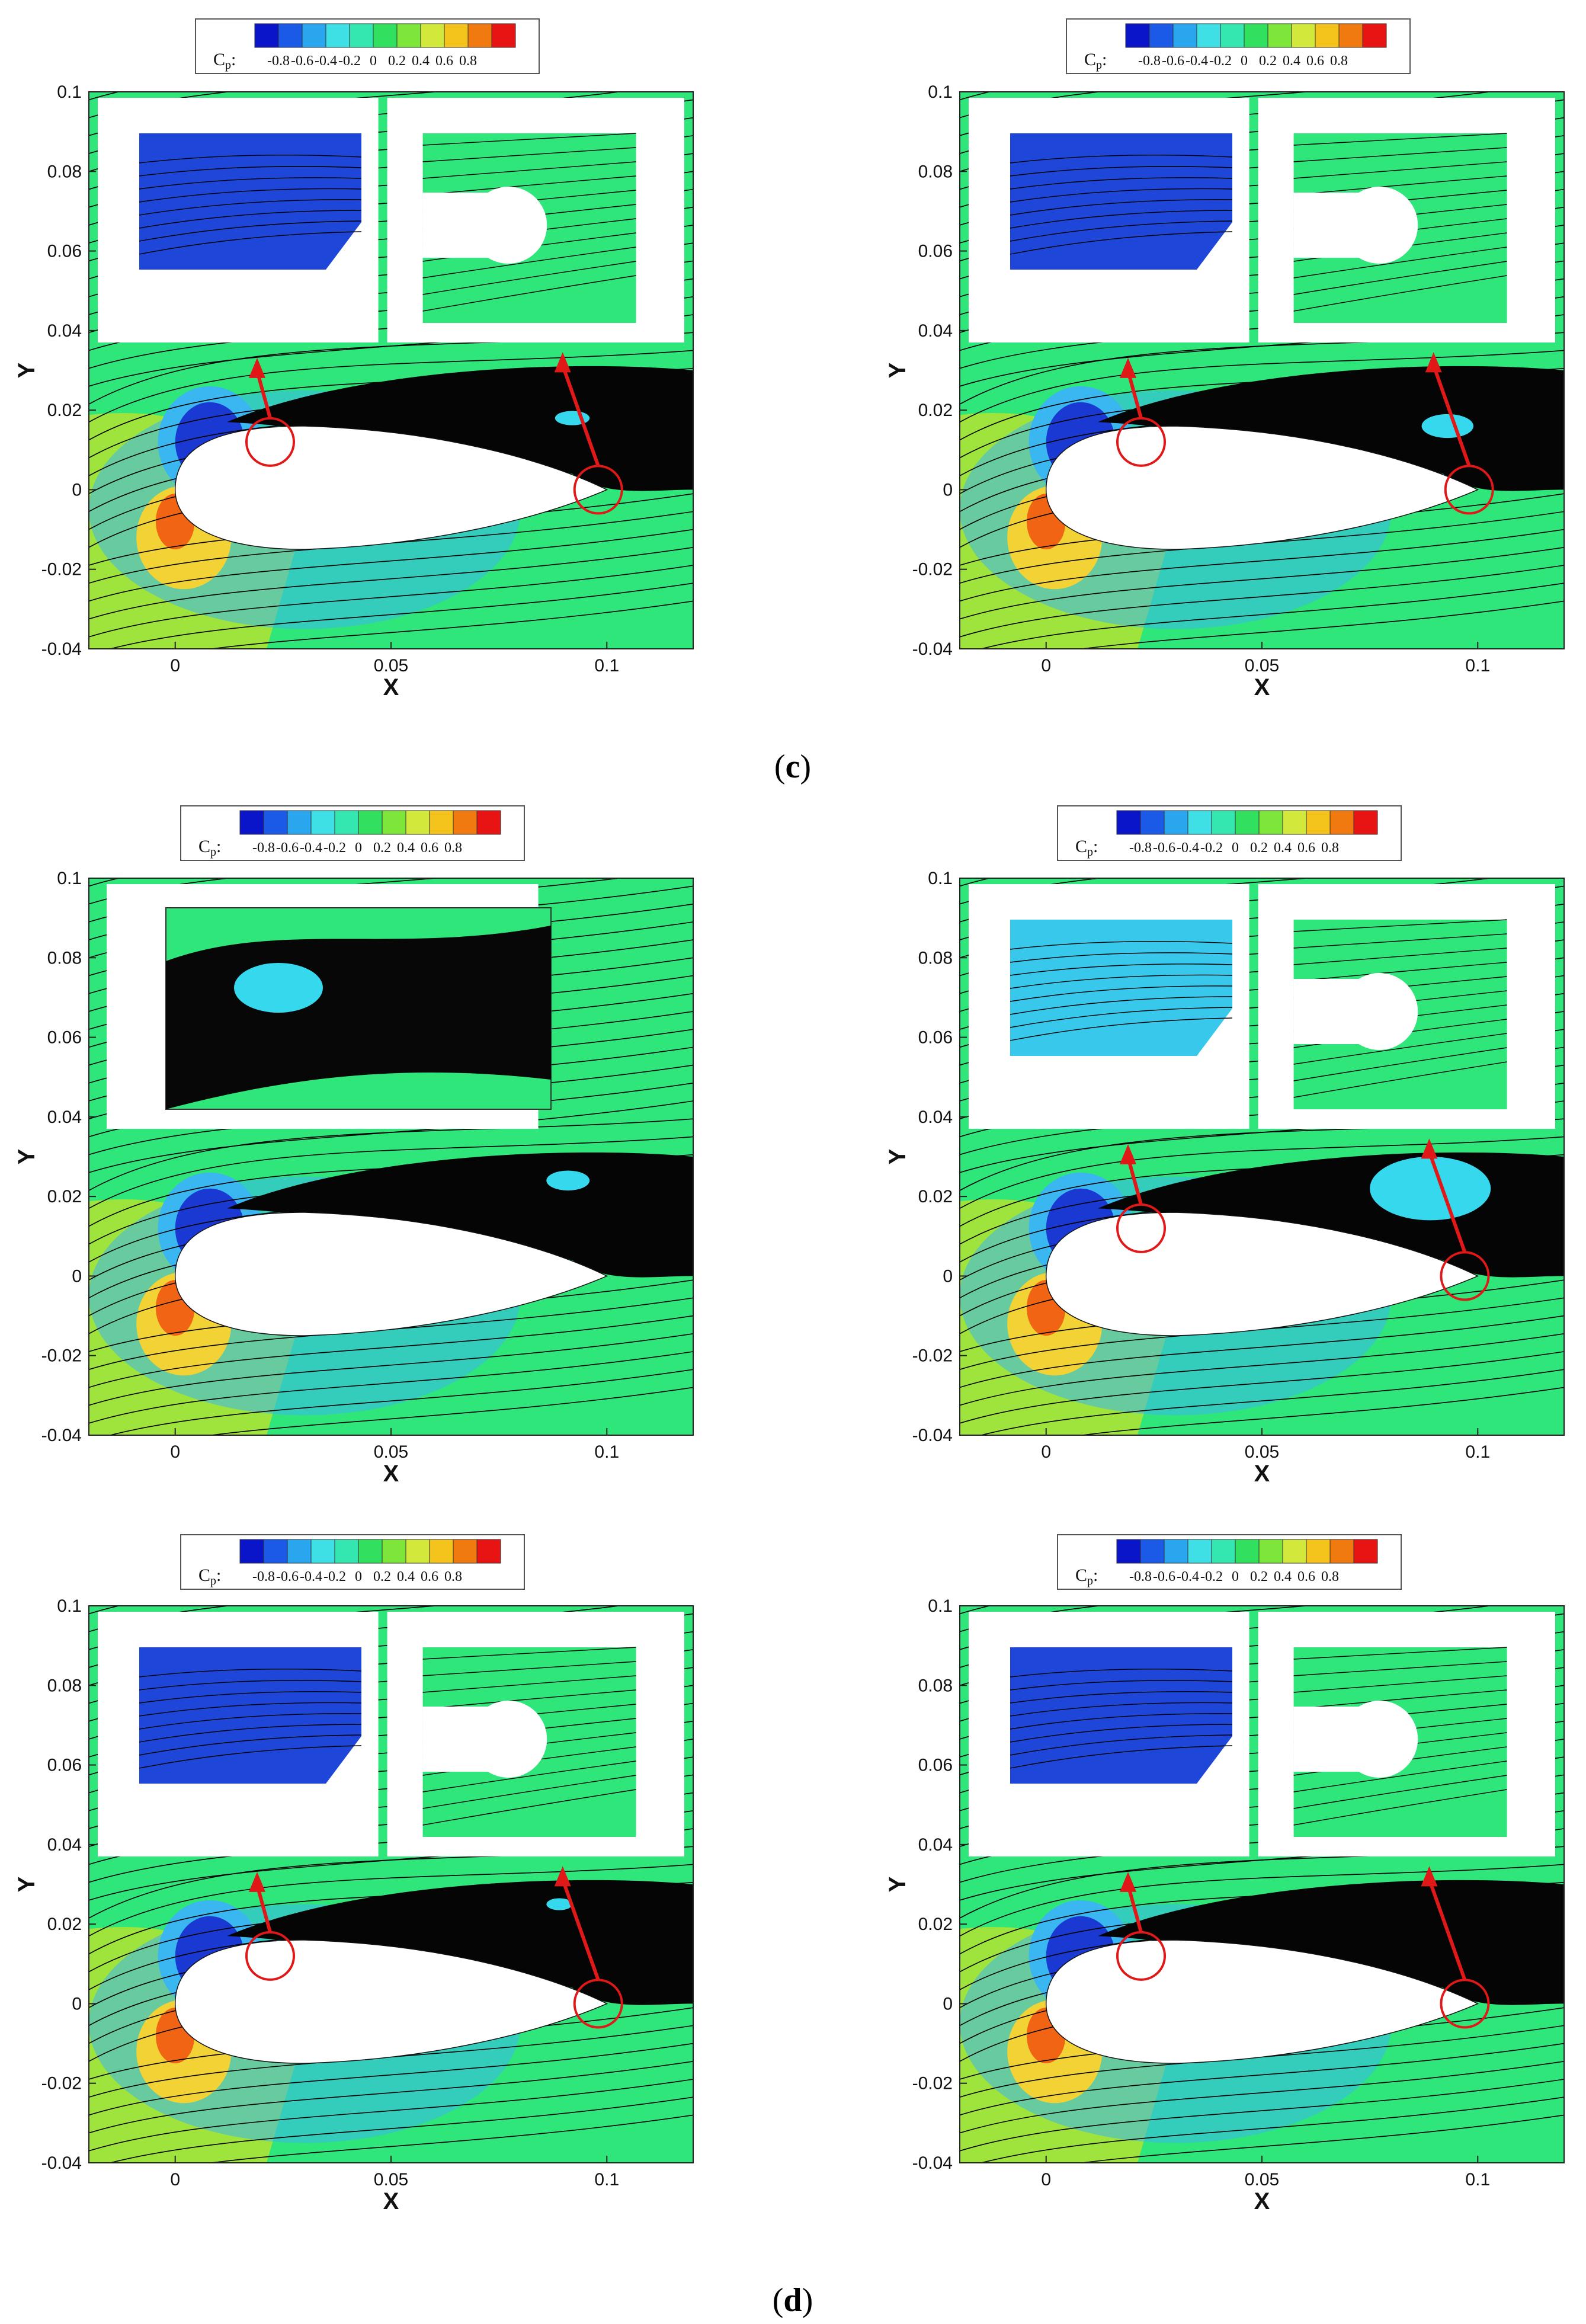 The image size is (1586, 2324). I want to click on colorbar-tick-label: 0.2, so click(382, 848).